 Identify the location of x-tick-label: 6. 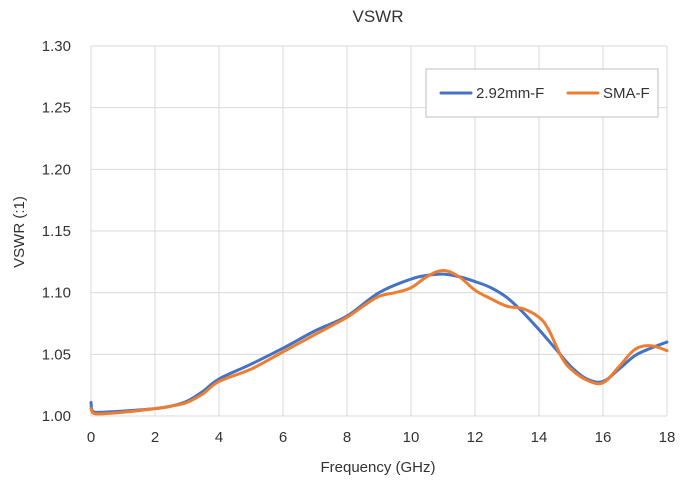
(283, 437).